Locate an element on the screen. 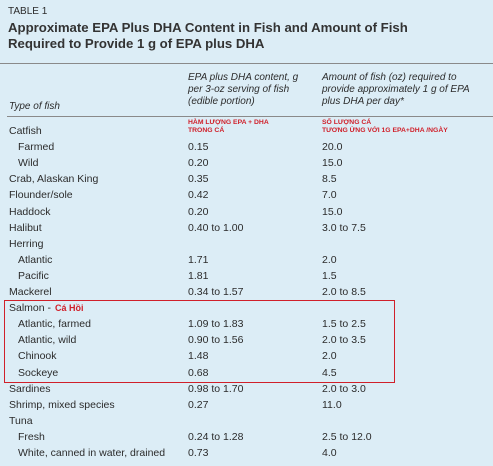 This screenshot has width=493, height=466. epa-dha-content: 0.40 to 1.00 is located at coordinates (216, 227).